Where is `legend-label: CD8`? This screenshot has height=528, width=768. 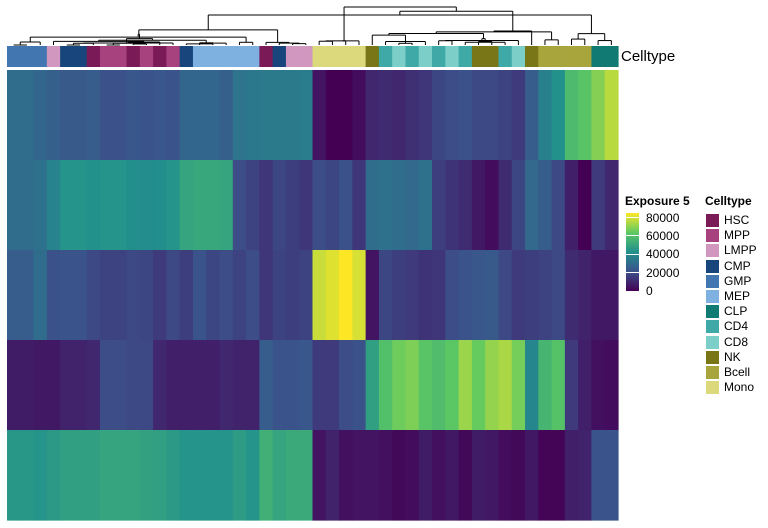
legend-label: CD8 is located at coordinates (736, 341).